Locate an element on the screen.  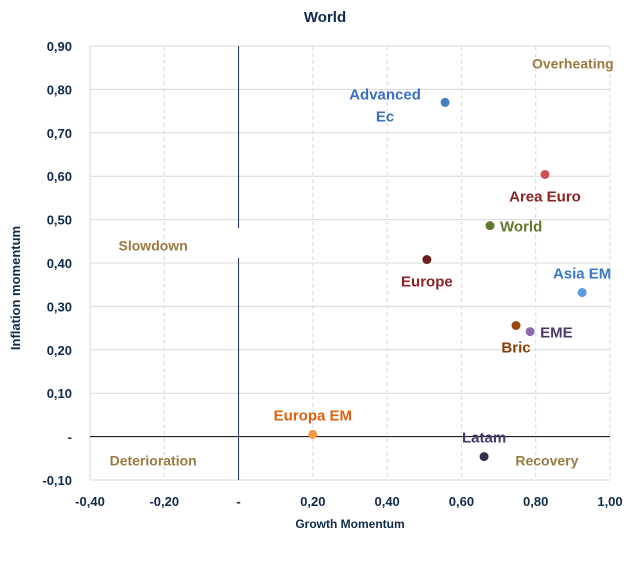
y-tick-label: 0,80 is located at coordinates (59, 89).